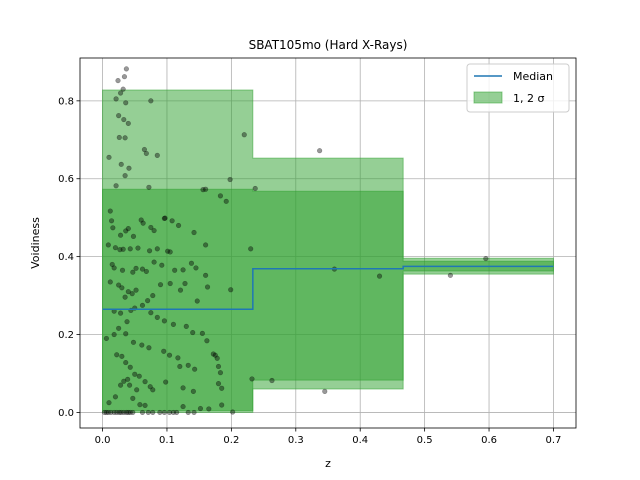 Image resolution: width=640 pixels, height=480 pixels. What do you see at coordinates (533, 76) in the screenshot?
I see `legend-median-label: Median` at bounding box center [533, 76].